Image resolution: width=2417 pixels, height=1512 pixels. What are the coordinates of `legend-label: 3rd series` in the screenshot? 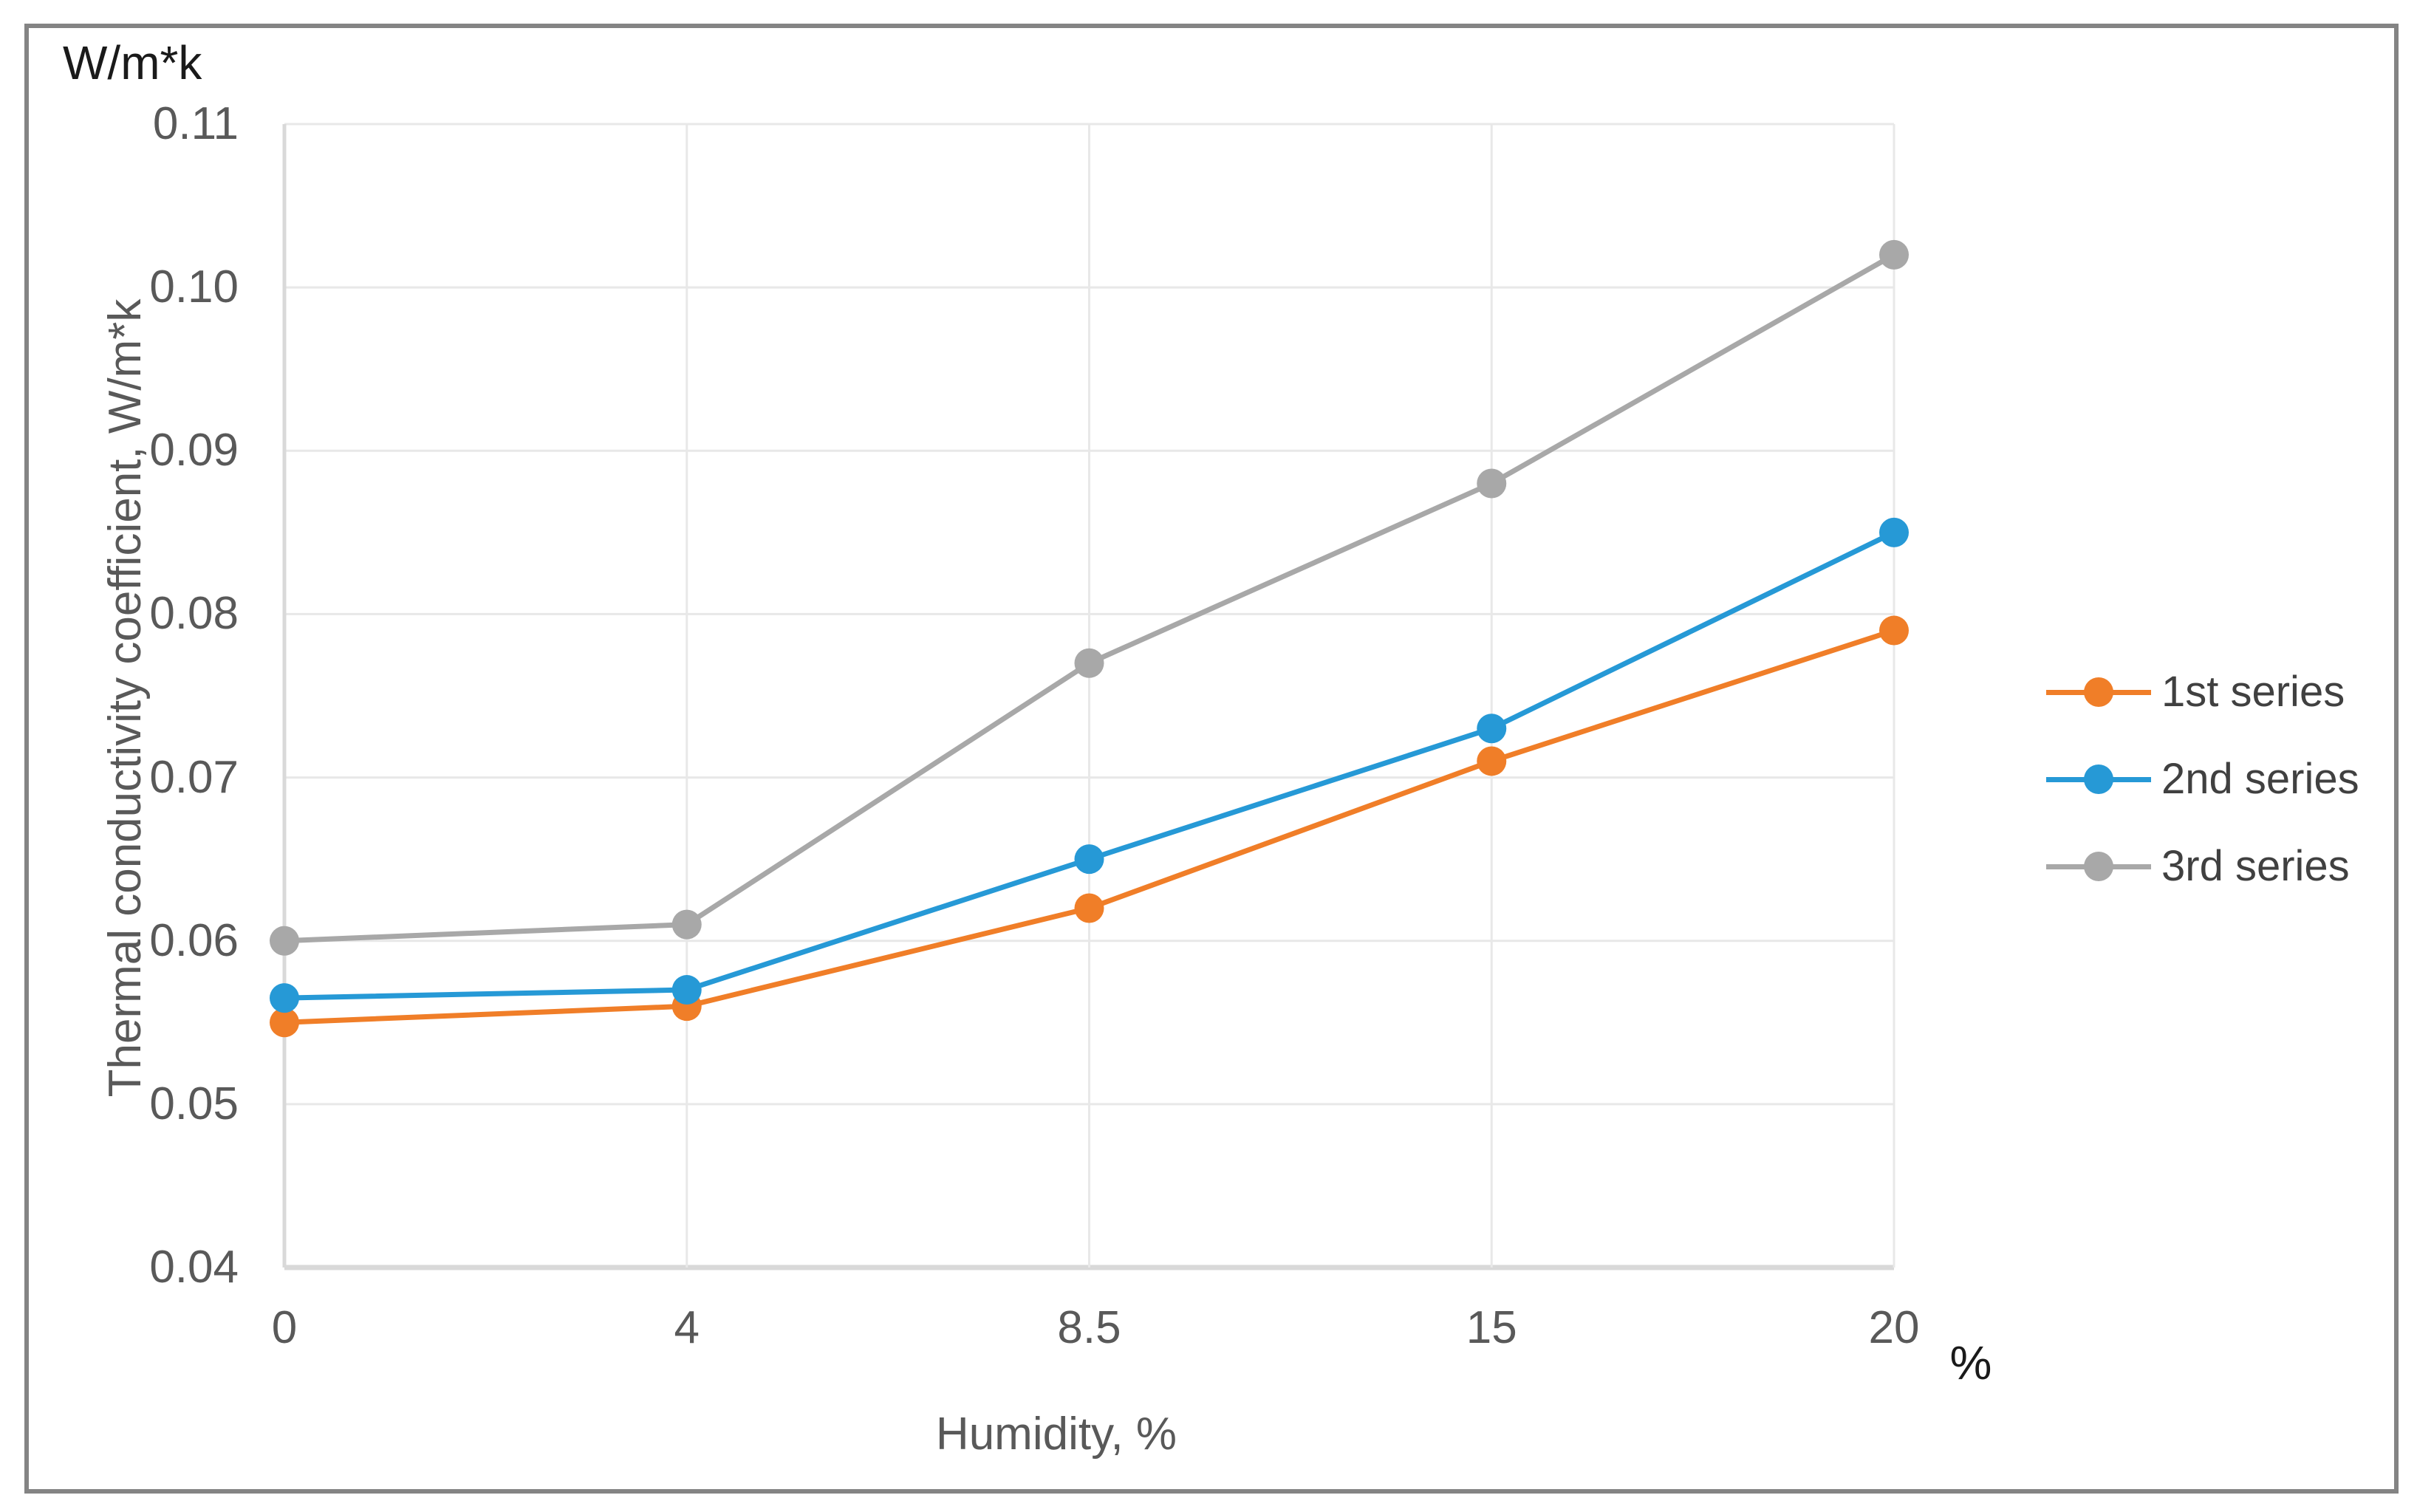 It's located at (2255, 866).